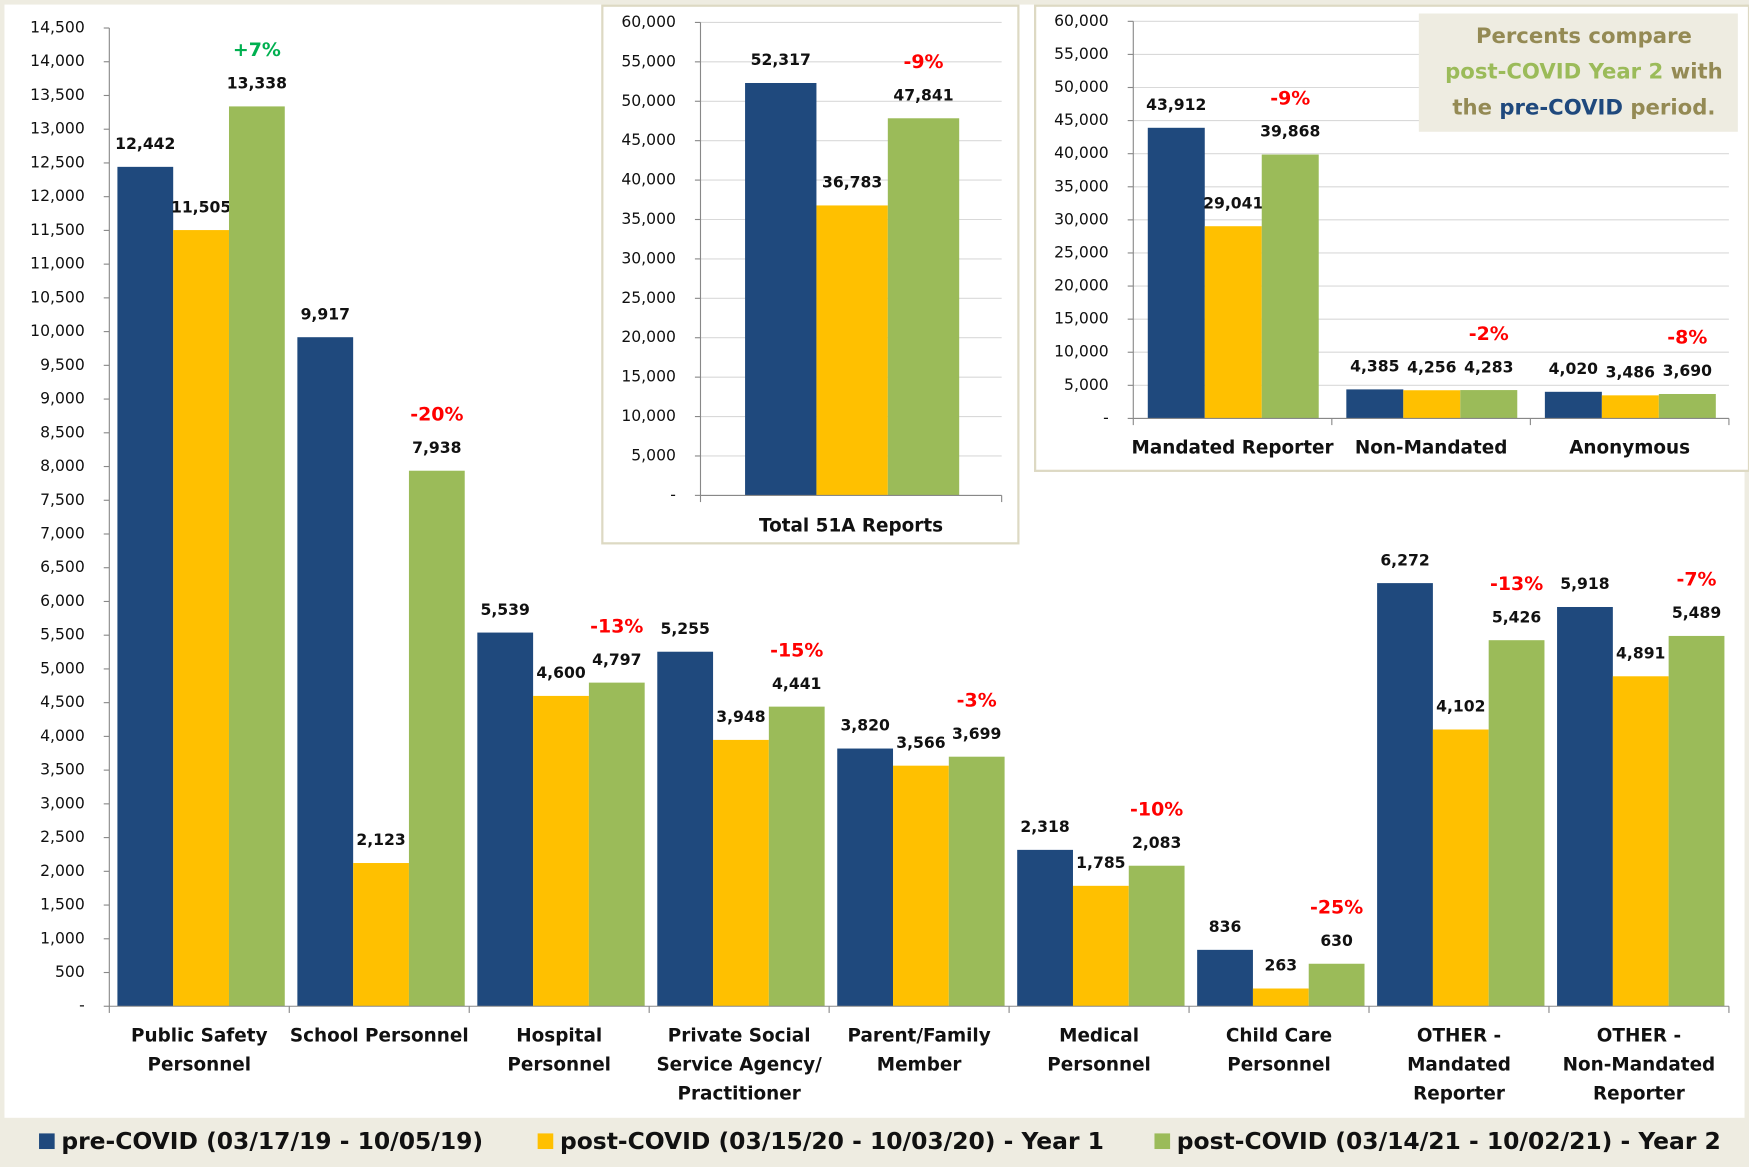  Describe the element at coordinates (1233, 203) in the screenshot. I see `value-label: 29,041` at that location.